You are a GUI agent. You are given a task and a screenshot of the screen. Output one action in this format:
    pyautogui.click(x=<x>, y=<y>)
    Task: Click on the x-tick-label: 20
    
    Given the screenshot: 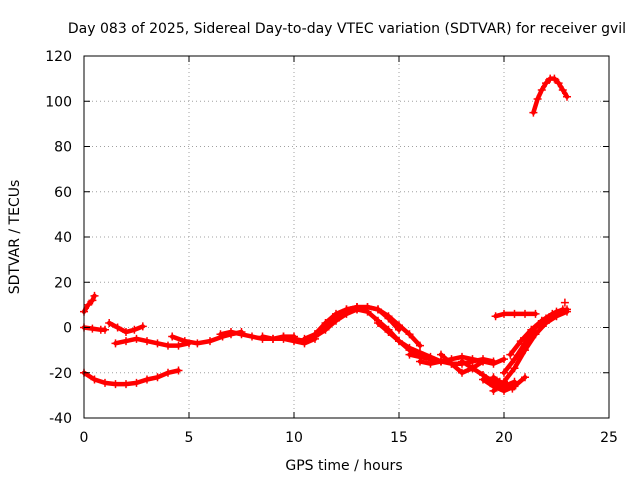 What is the action you would take?
    pyautogui.click(x=504, y=438)
    